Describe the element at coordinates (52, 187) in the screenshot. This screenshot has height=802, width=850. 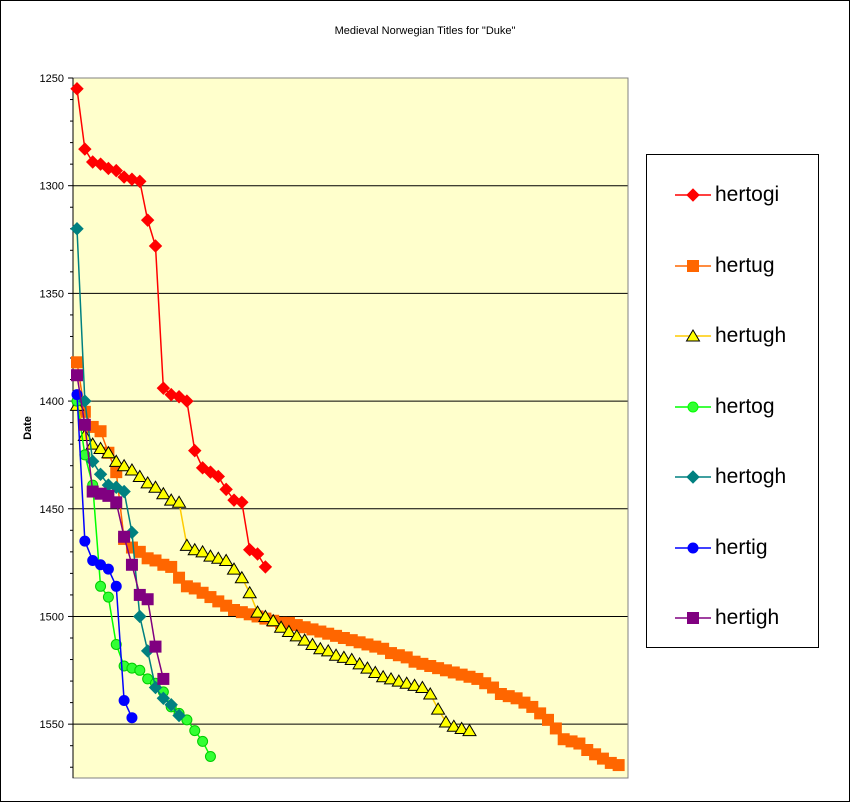
I see `y-tick-label: 1300` at that location.